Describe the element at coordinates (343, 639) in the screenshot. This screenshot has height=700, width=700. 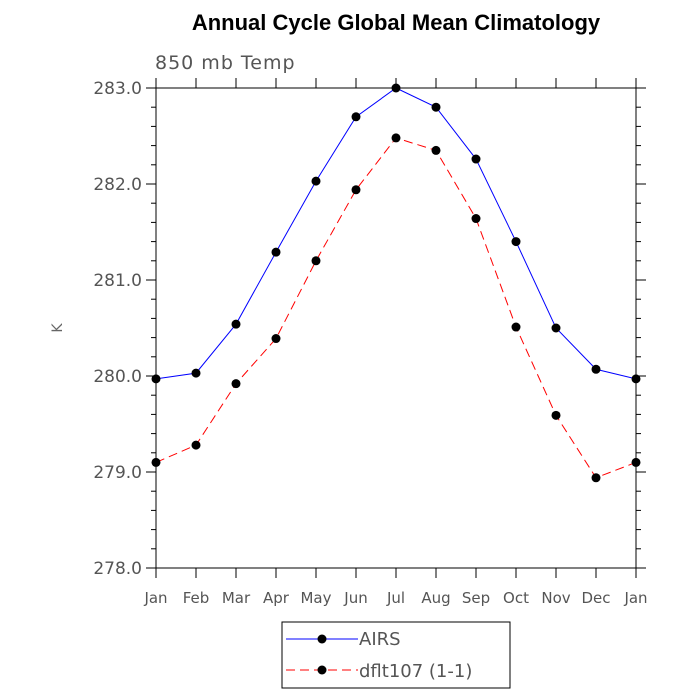
I see `legend-entry-0: AIRS` at that location.